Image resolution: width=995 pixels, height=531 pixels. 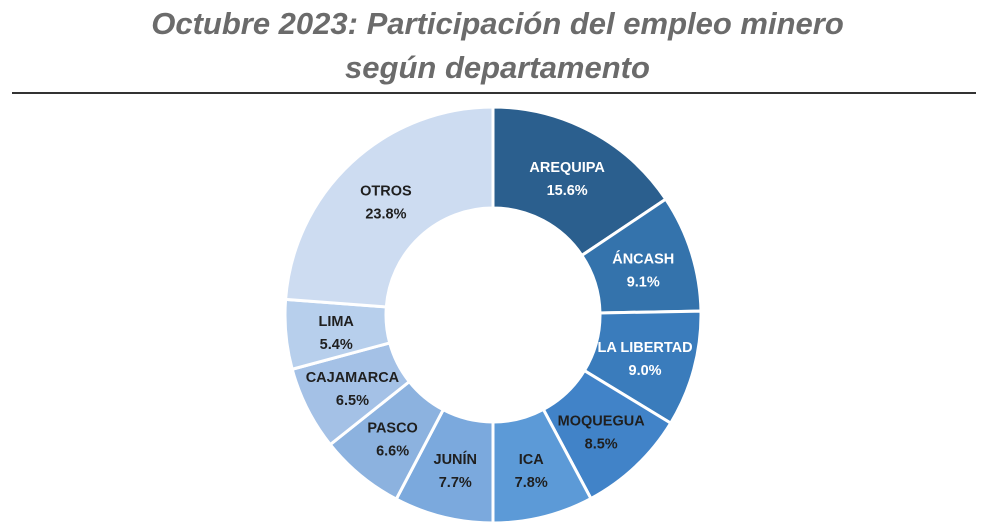 What do you see at coordinates (392, 451) in the screenshot?
I see `slice-value-pasco: 6.6%` at bounding box center [392, 451].